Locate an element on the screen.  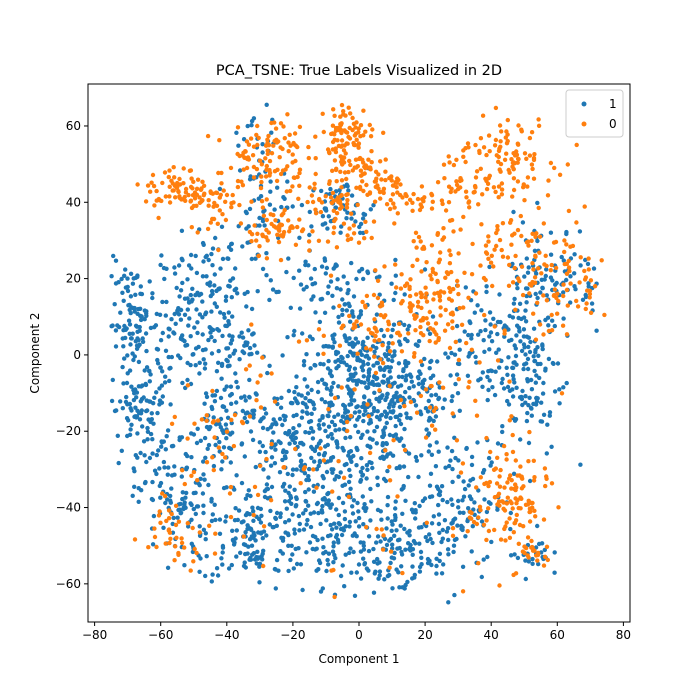
legend-label-1: 1 is located at coordinates (613, 104).